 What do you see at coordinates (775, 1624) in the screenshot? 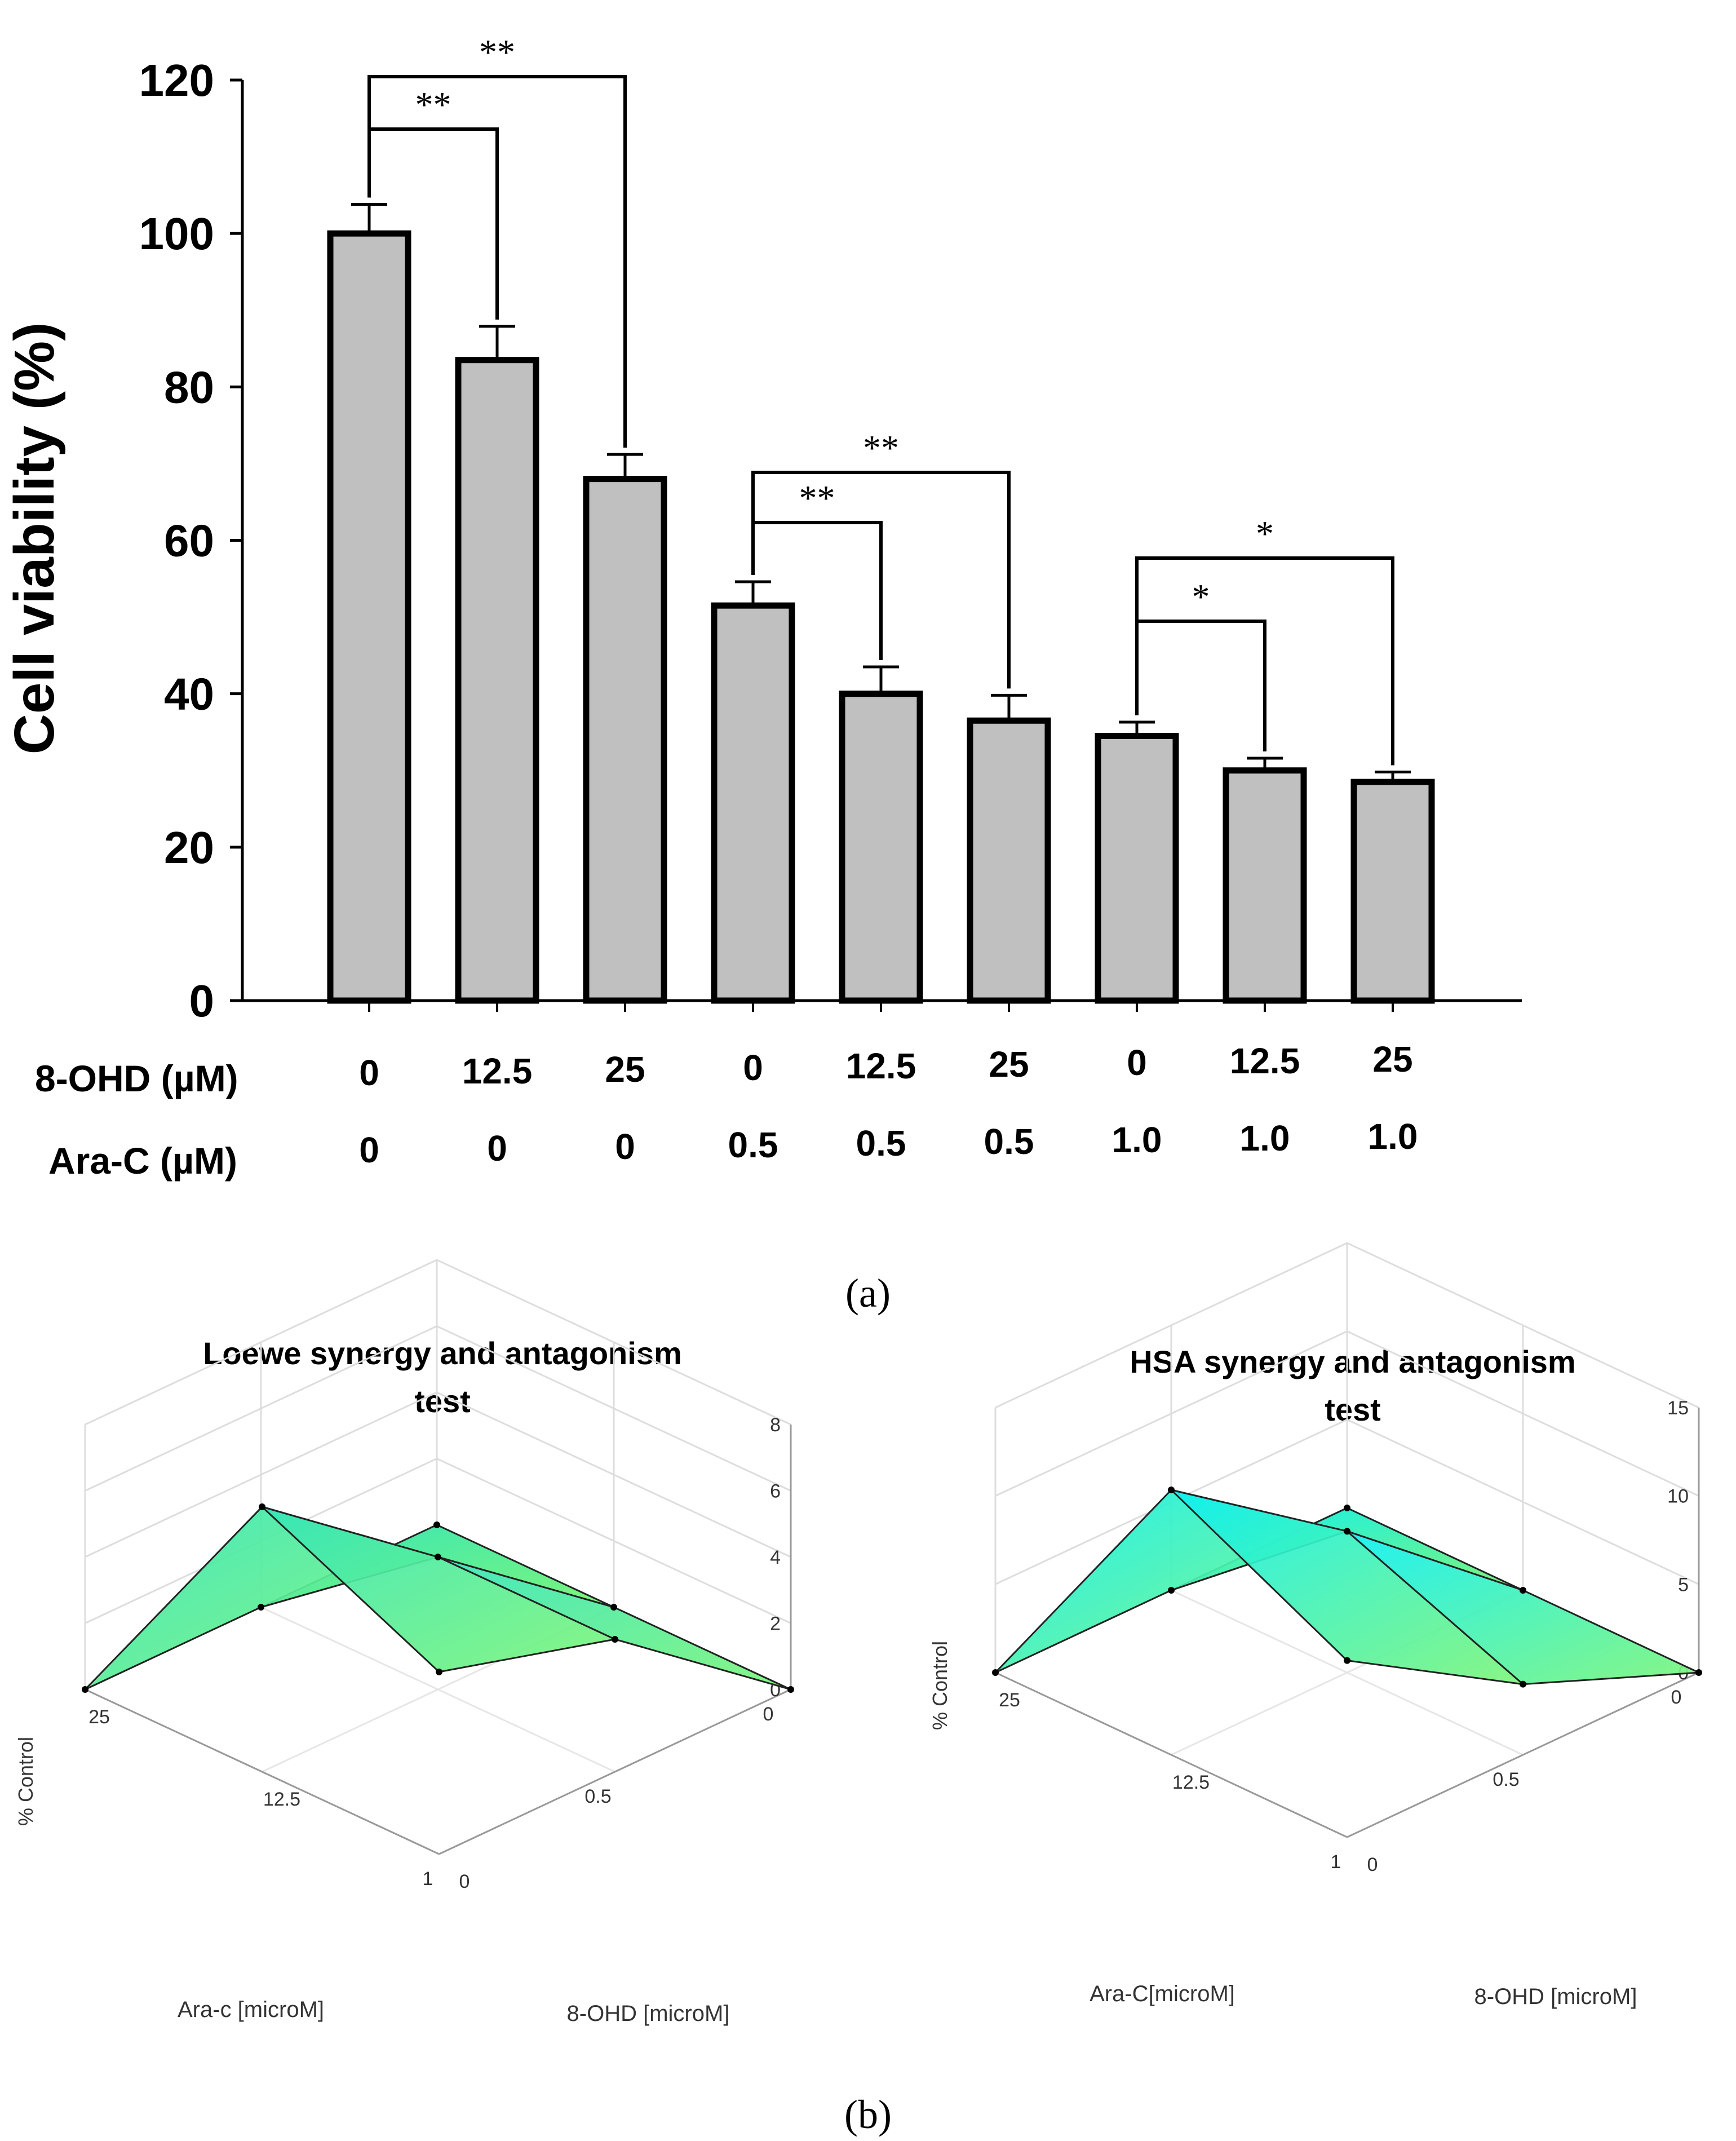
I see `z-tick-label: 2` at bounding box center [775, 1624].